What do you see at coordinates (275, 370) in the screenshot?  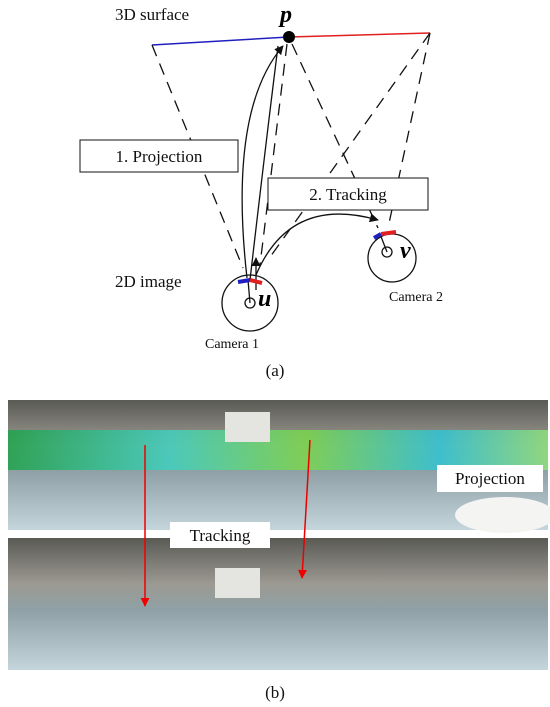 I see `caption-a: (a)` at bounding box center [275, 370].